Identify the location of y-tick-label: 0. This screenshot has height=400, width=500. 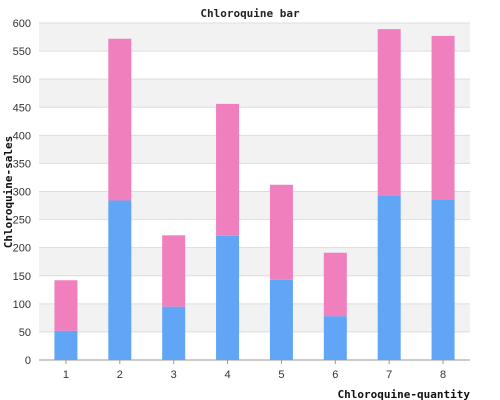
(28, 361).